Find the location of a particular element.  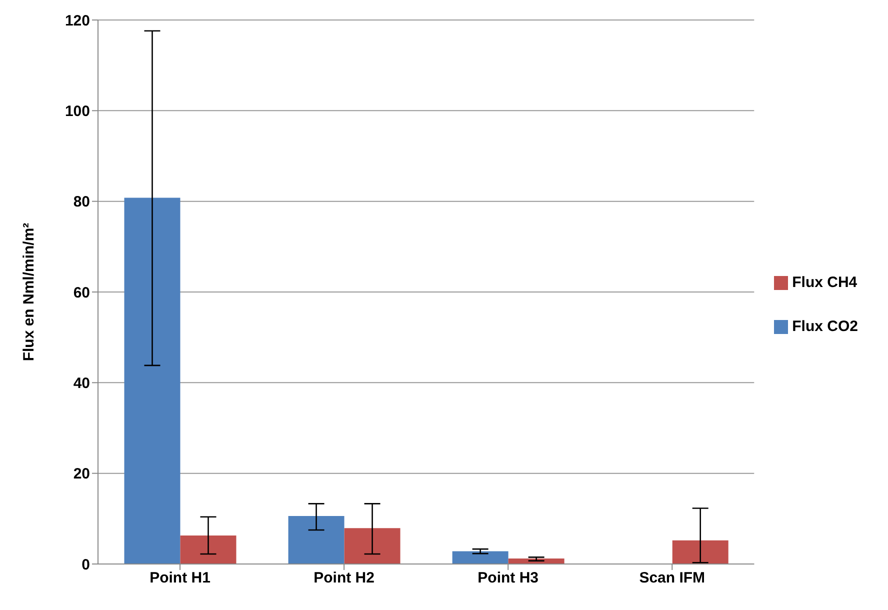

legend-label: Flux CH4 is located at coordinates (825, 282).